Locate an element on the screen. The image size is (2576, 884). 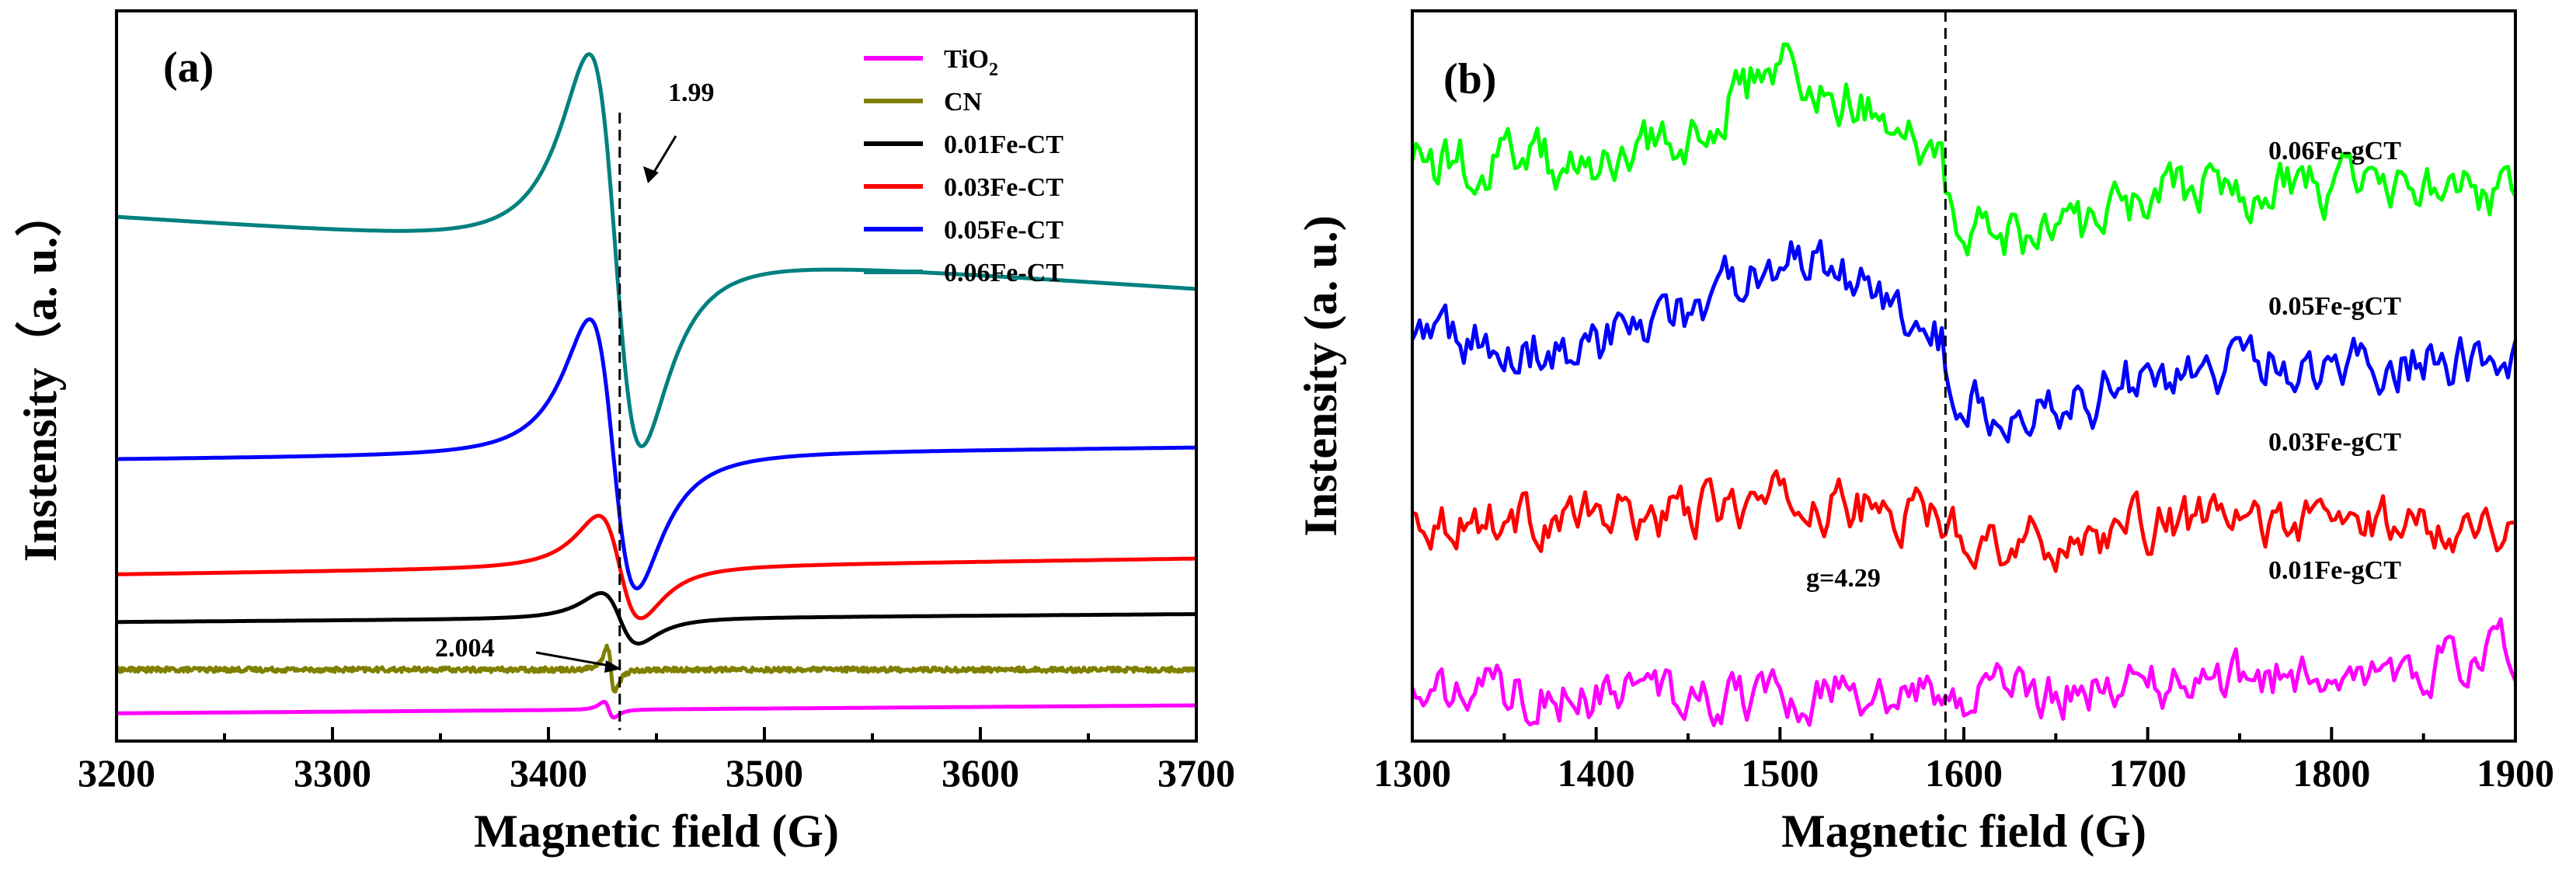
panel-a-series-0-03fe-ct is located at coordinates (656, 567).